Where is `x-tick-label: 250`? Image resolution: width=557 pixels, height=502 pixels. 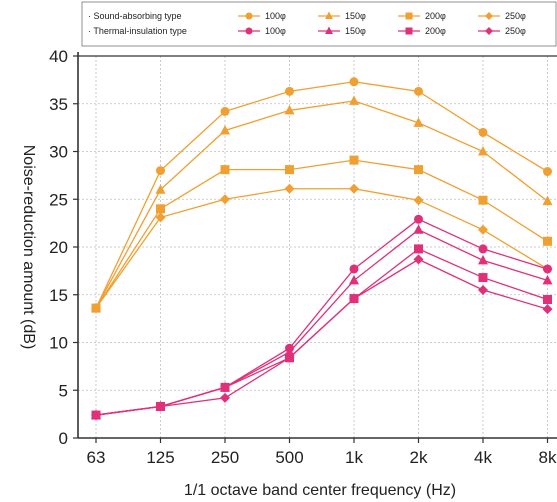 x-tick-label: 250 is located at coordinates (225, 457).